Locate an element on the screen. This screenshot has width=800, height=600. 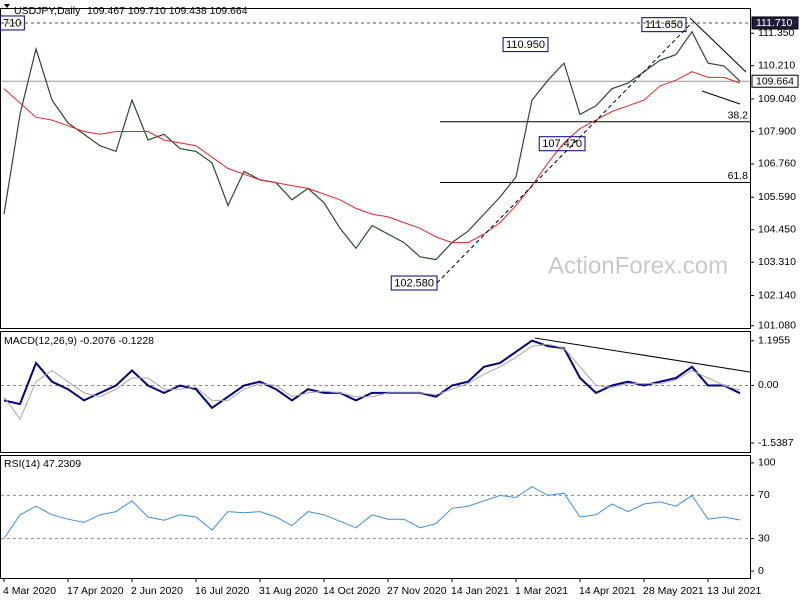
y-tick-label: 103.310 is located at coordinates (777, 262).